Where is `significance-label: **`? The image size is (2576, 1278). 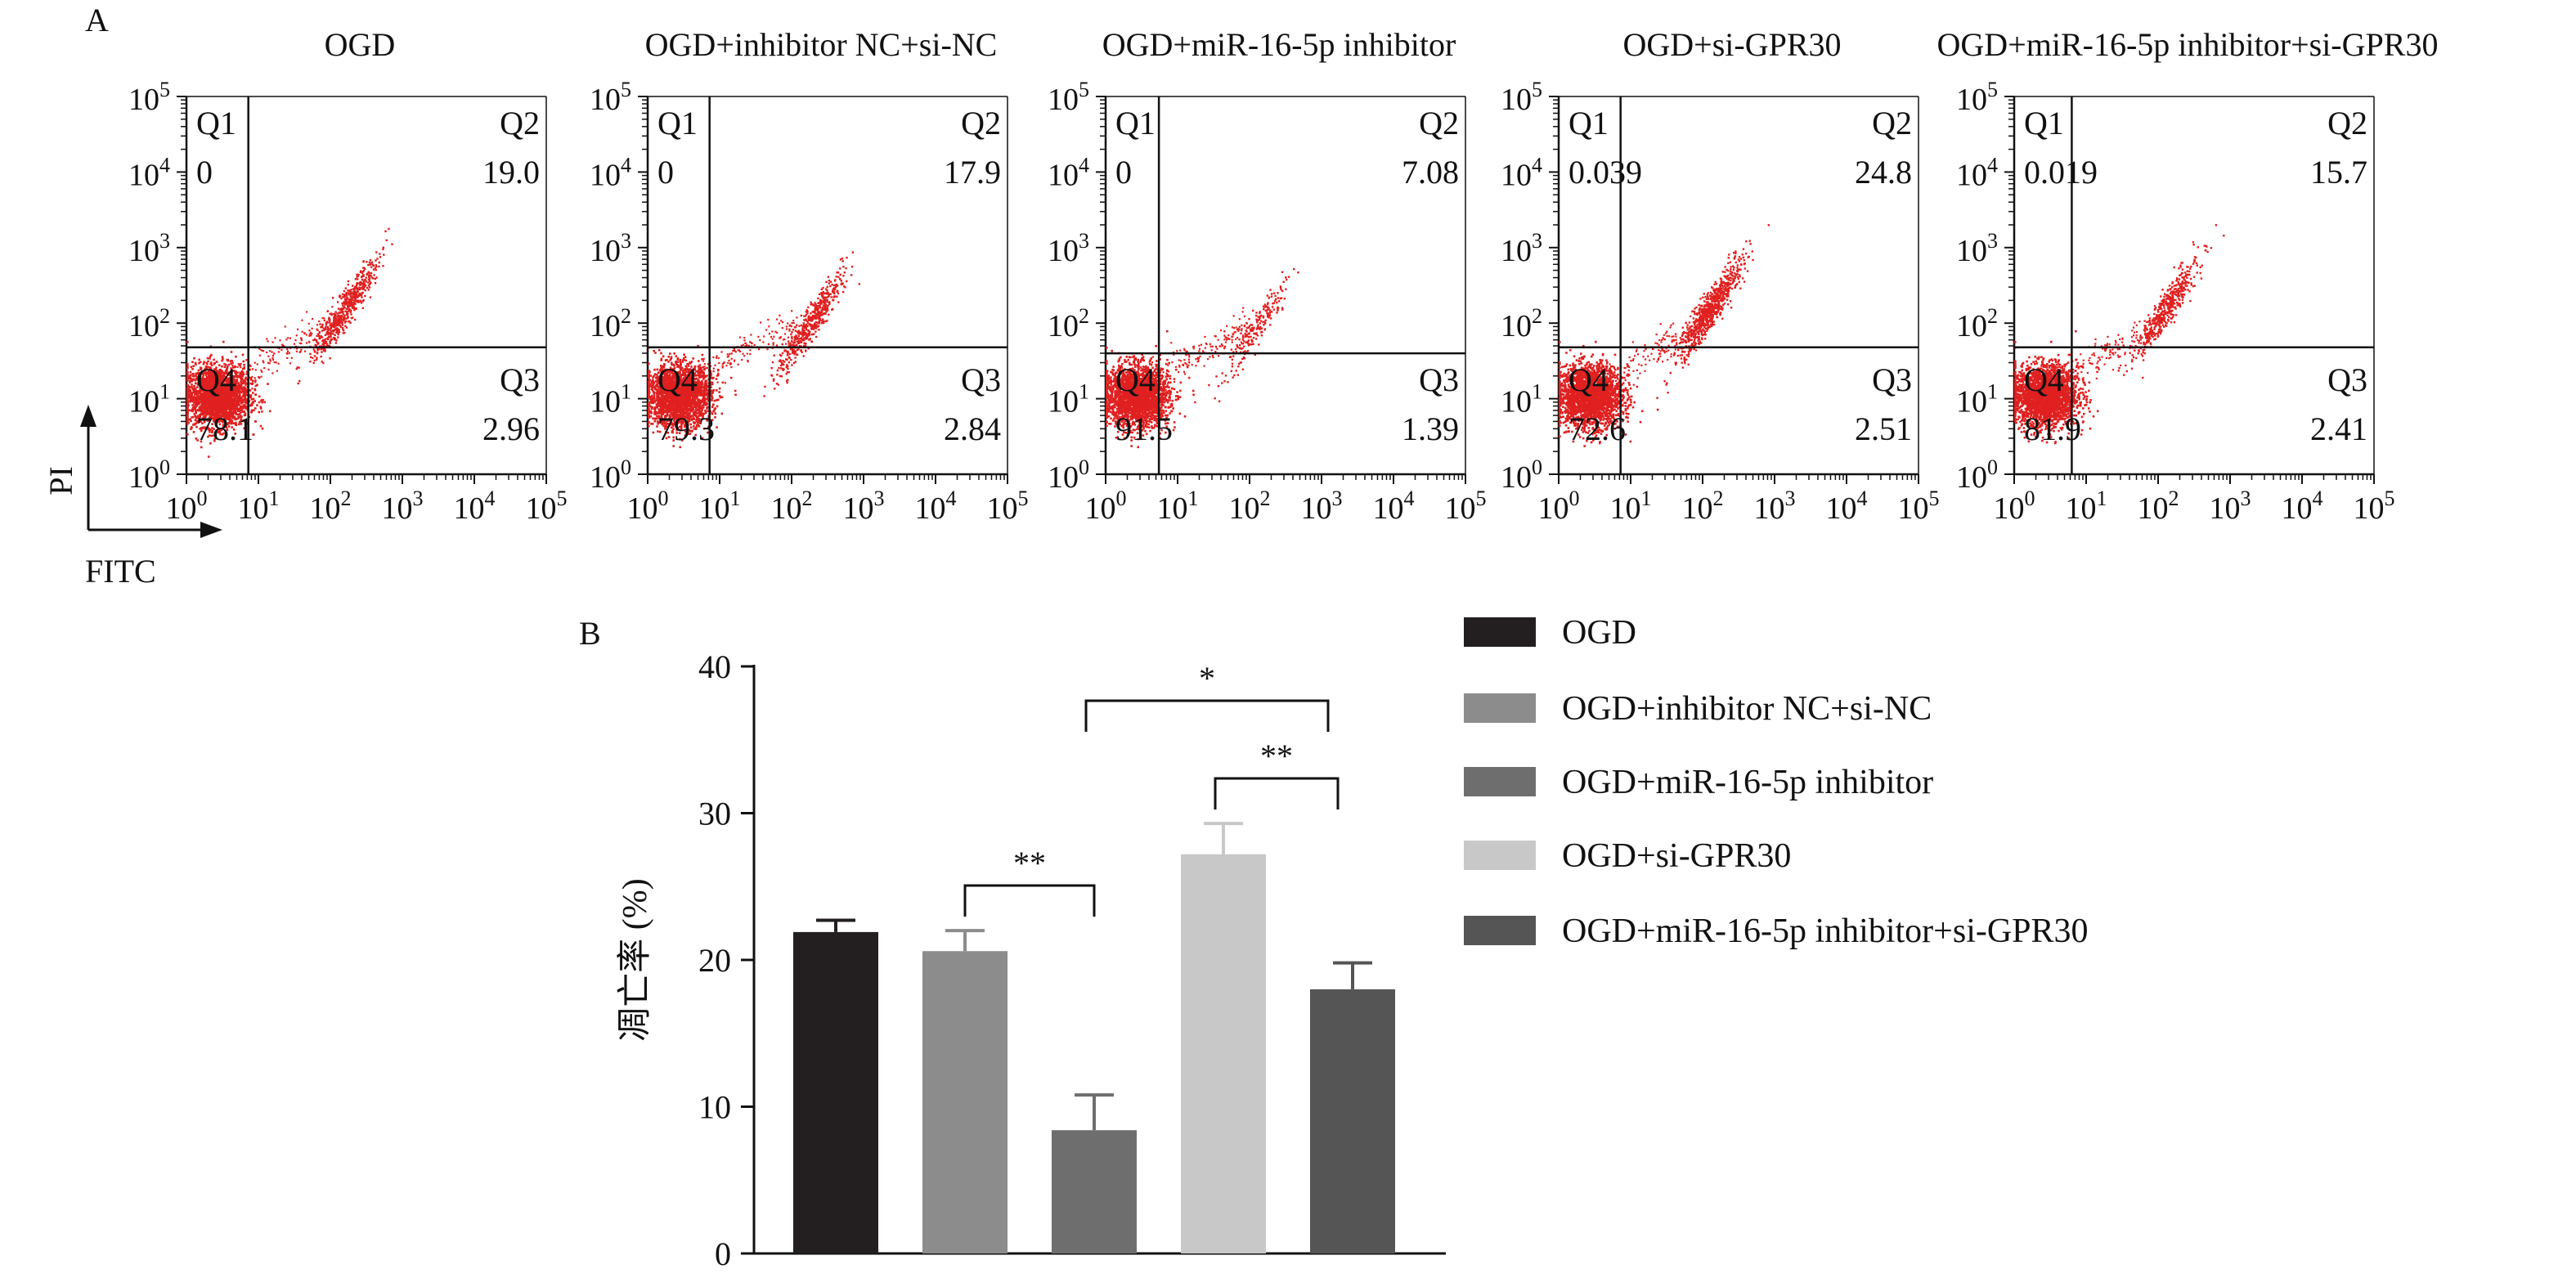 significance-label: ** is located at coordinates (1276, 756).